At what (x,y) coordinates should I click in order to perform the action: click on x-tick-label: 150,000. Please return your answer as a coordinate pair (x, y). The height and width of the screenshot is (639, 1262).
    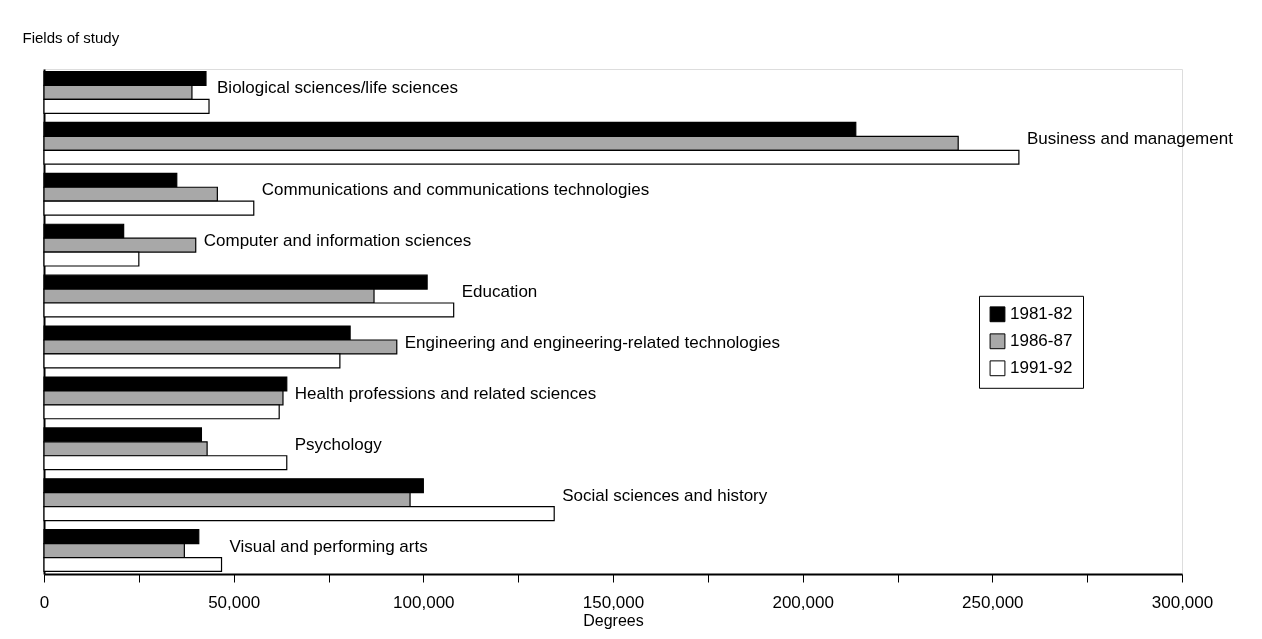
    Looking at the image, I should click on (613, 602).